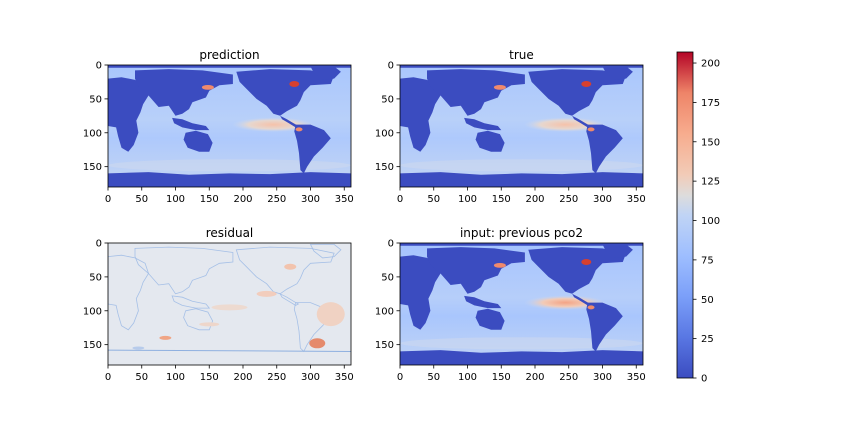  What do you see at coordinates (707, 300) in the screenshot?
I see `colorbar-tick-label: 50` at bounding box center [707, 300].